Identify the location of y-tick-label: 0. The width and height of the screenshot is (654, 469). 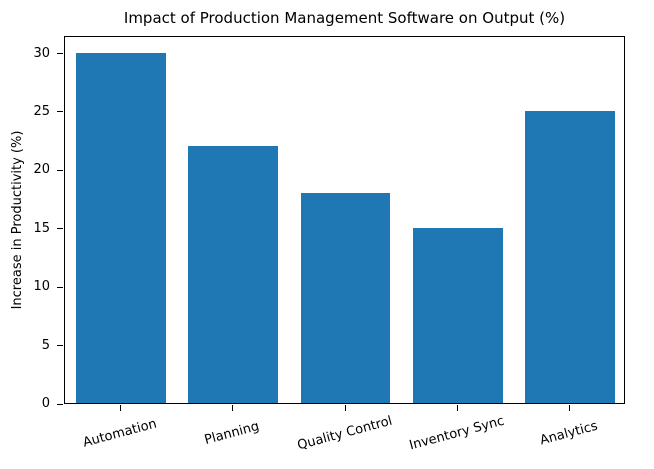
(45, 403).